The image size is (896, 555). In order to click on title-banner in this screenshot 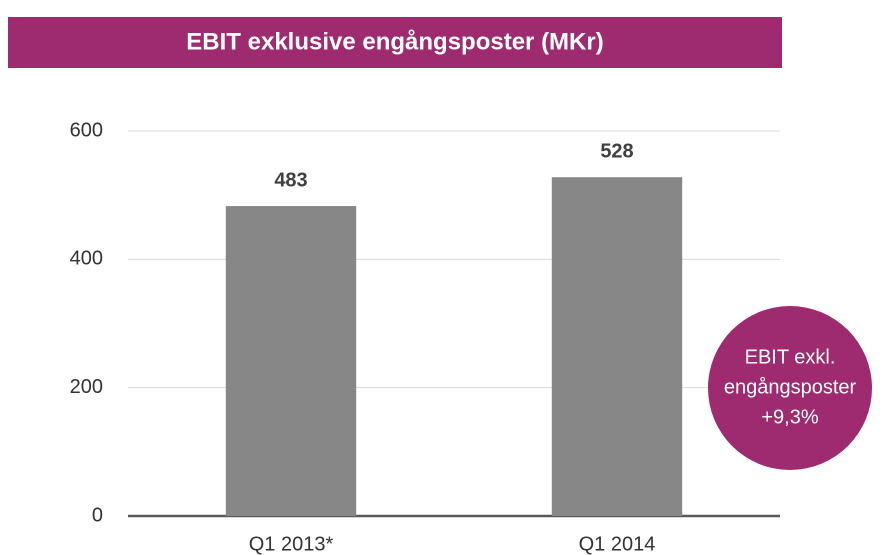, I will do `click(395, 42)`.